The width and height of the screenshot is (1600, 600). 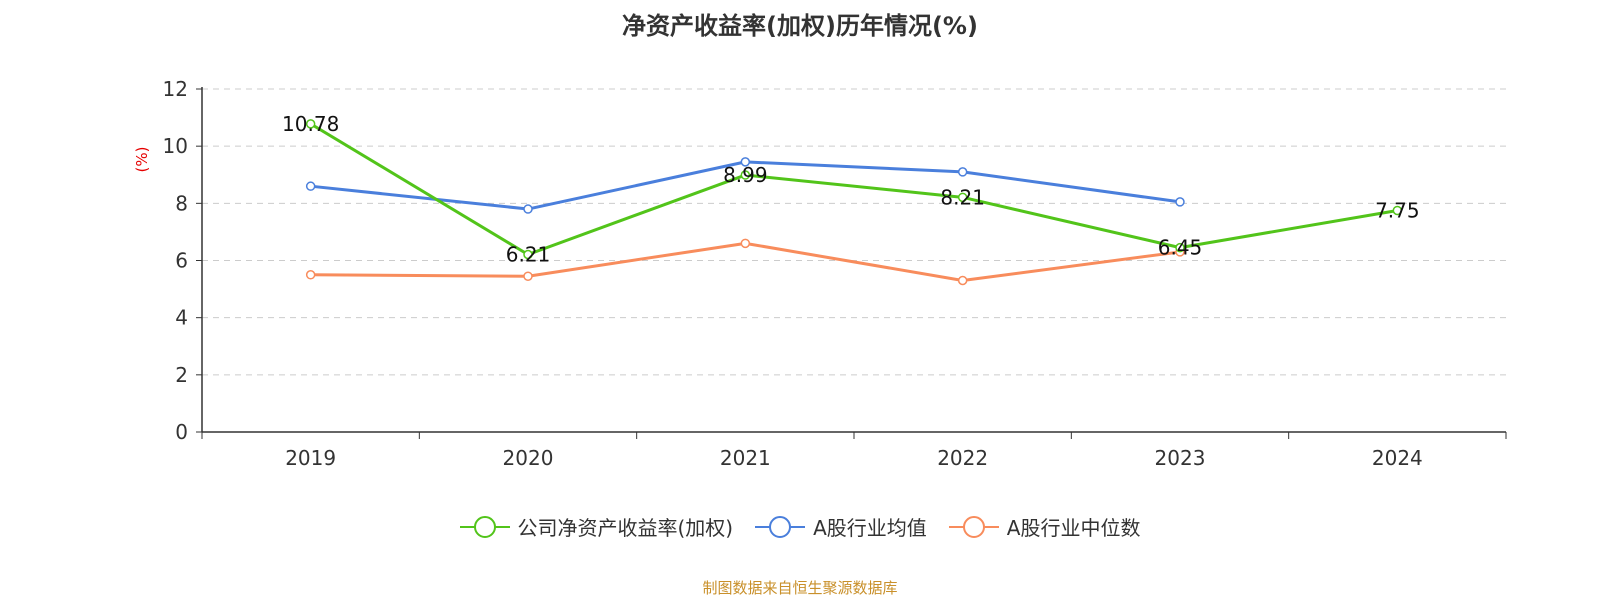 I want to click on y-tick-label: 0, so click(x=181, y=432).